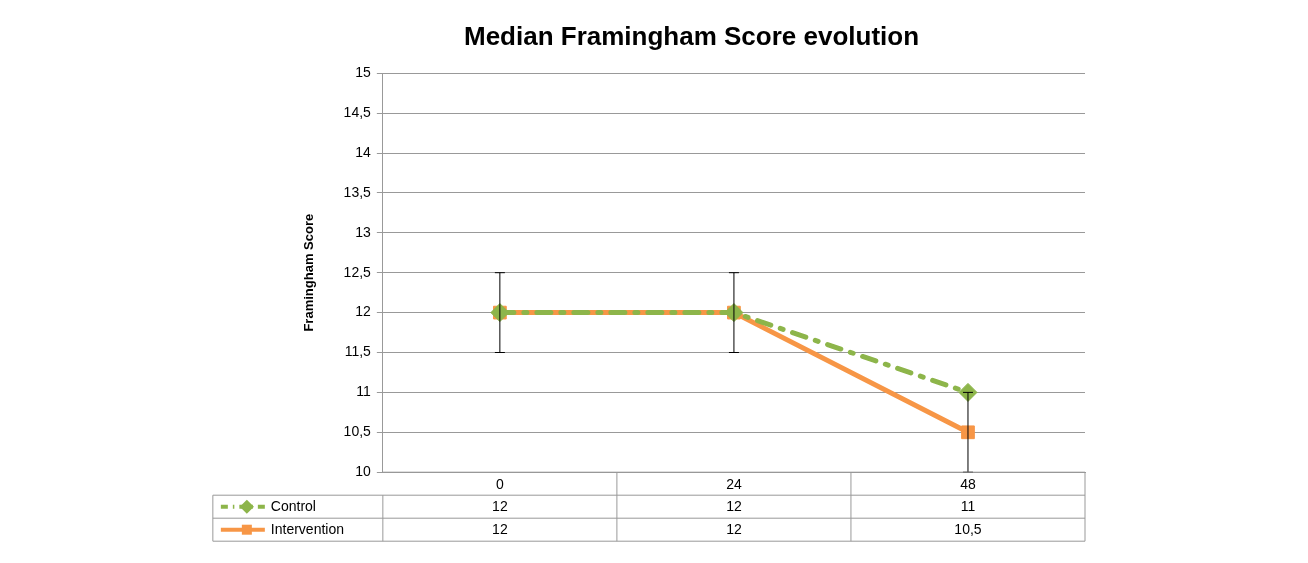  Describe the element at coordinates (363, 151) in the screenshot. I see `y-tick-label: 14` at that location.